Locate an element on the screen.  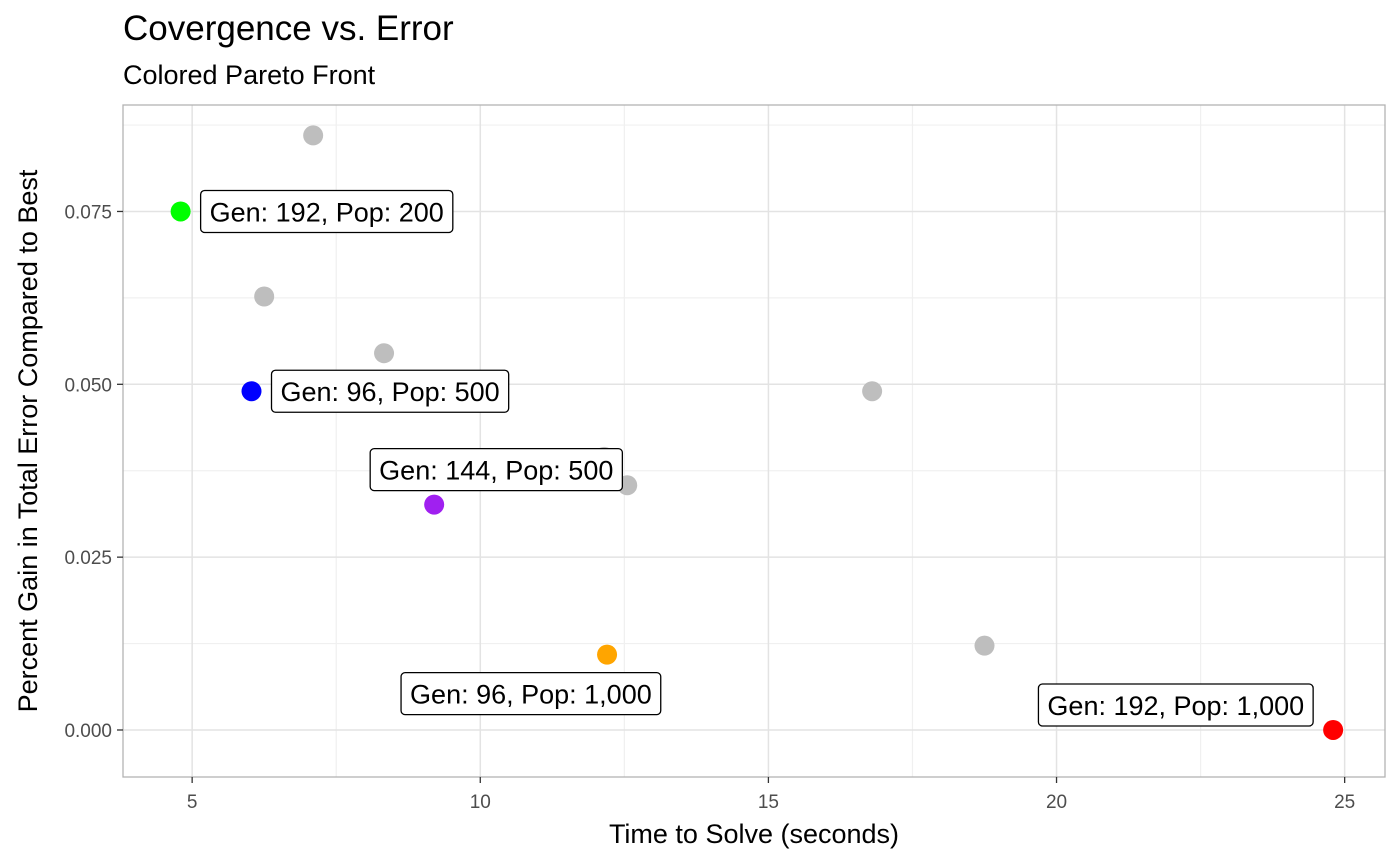
label-text: Gen: 192, Pop: 200 is located at coordinates (327, 212).